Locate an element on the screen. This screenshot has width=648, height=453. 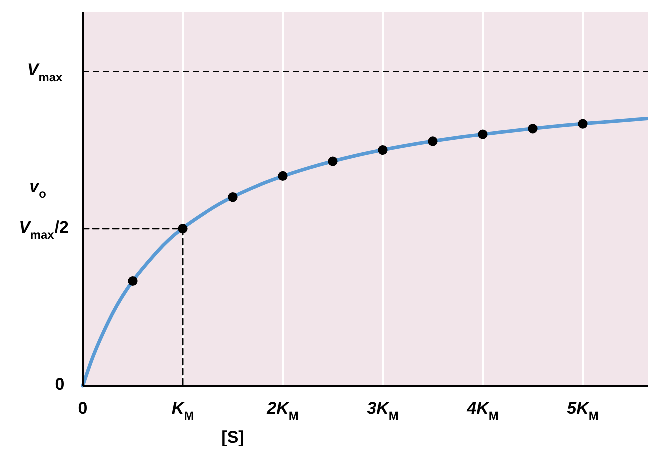
x-tick-label: 3K$_{M}$ is located at coordinates (383, 411).